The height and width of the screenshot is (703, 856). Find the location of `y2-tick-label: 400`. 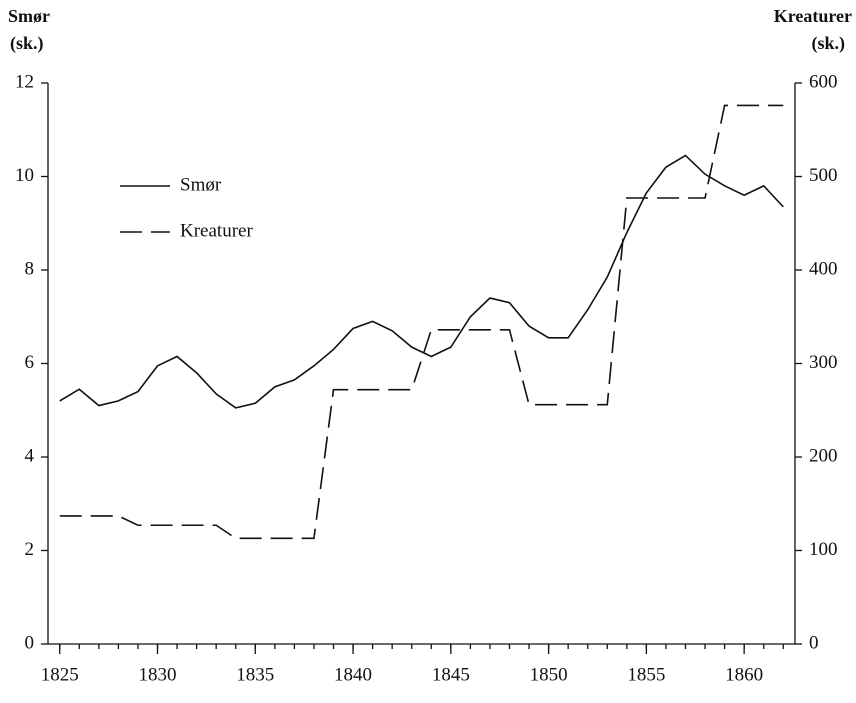

y2-tick-label: 400 is located at coordinates (823, 268).